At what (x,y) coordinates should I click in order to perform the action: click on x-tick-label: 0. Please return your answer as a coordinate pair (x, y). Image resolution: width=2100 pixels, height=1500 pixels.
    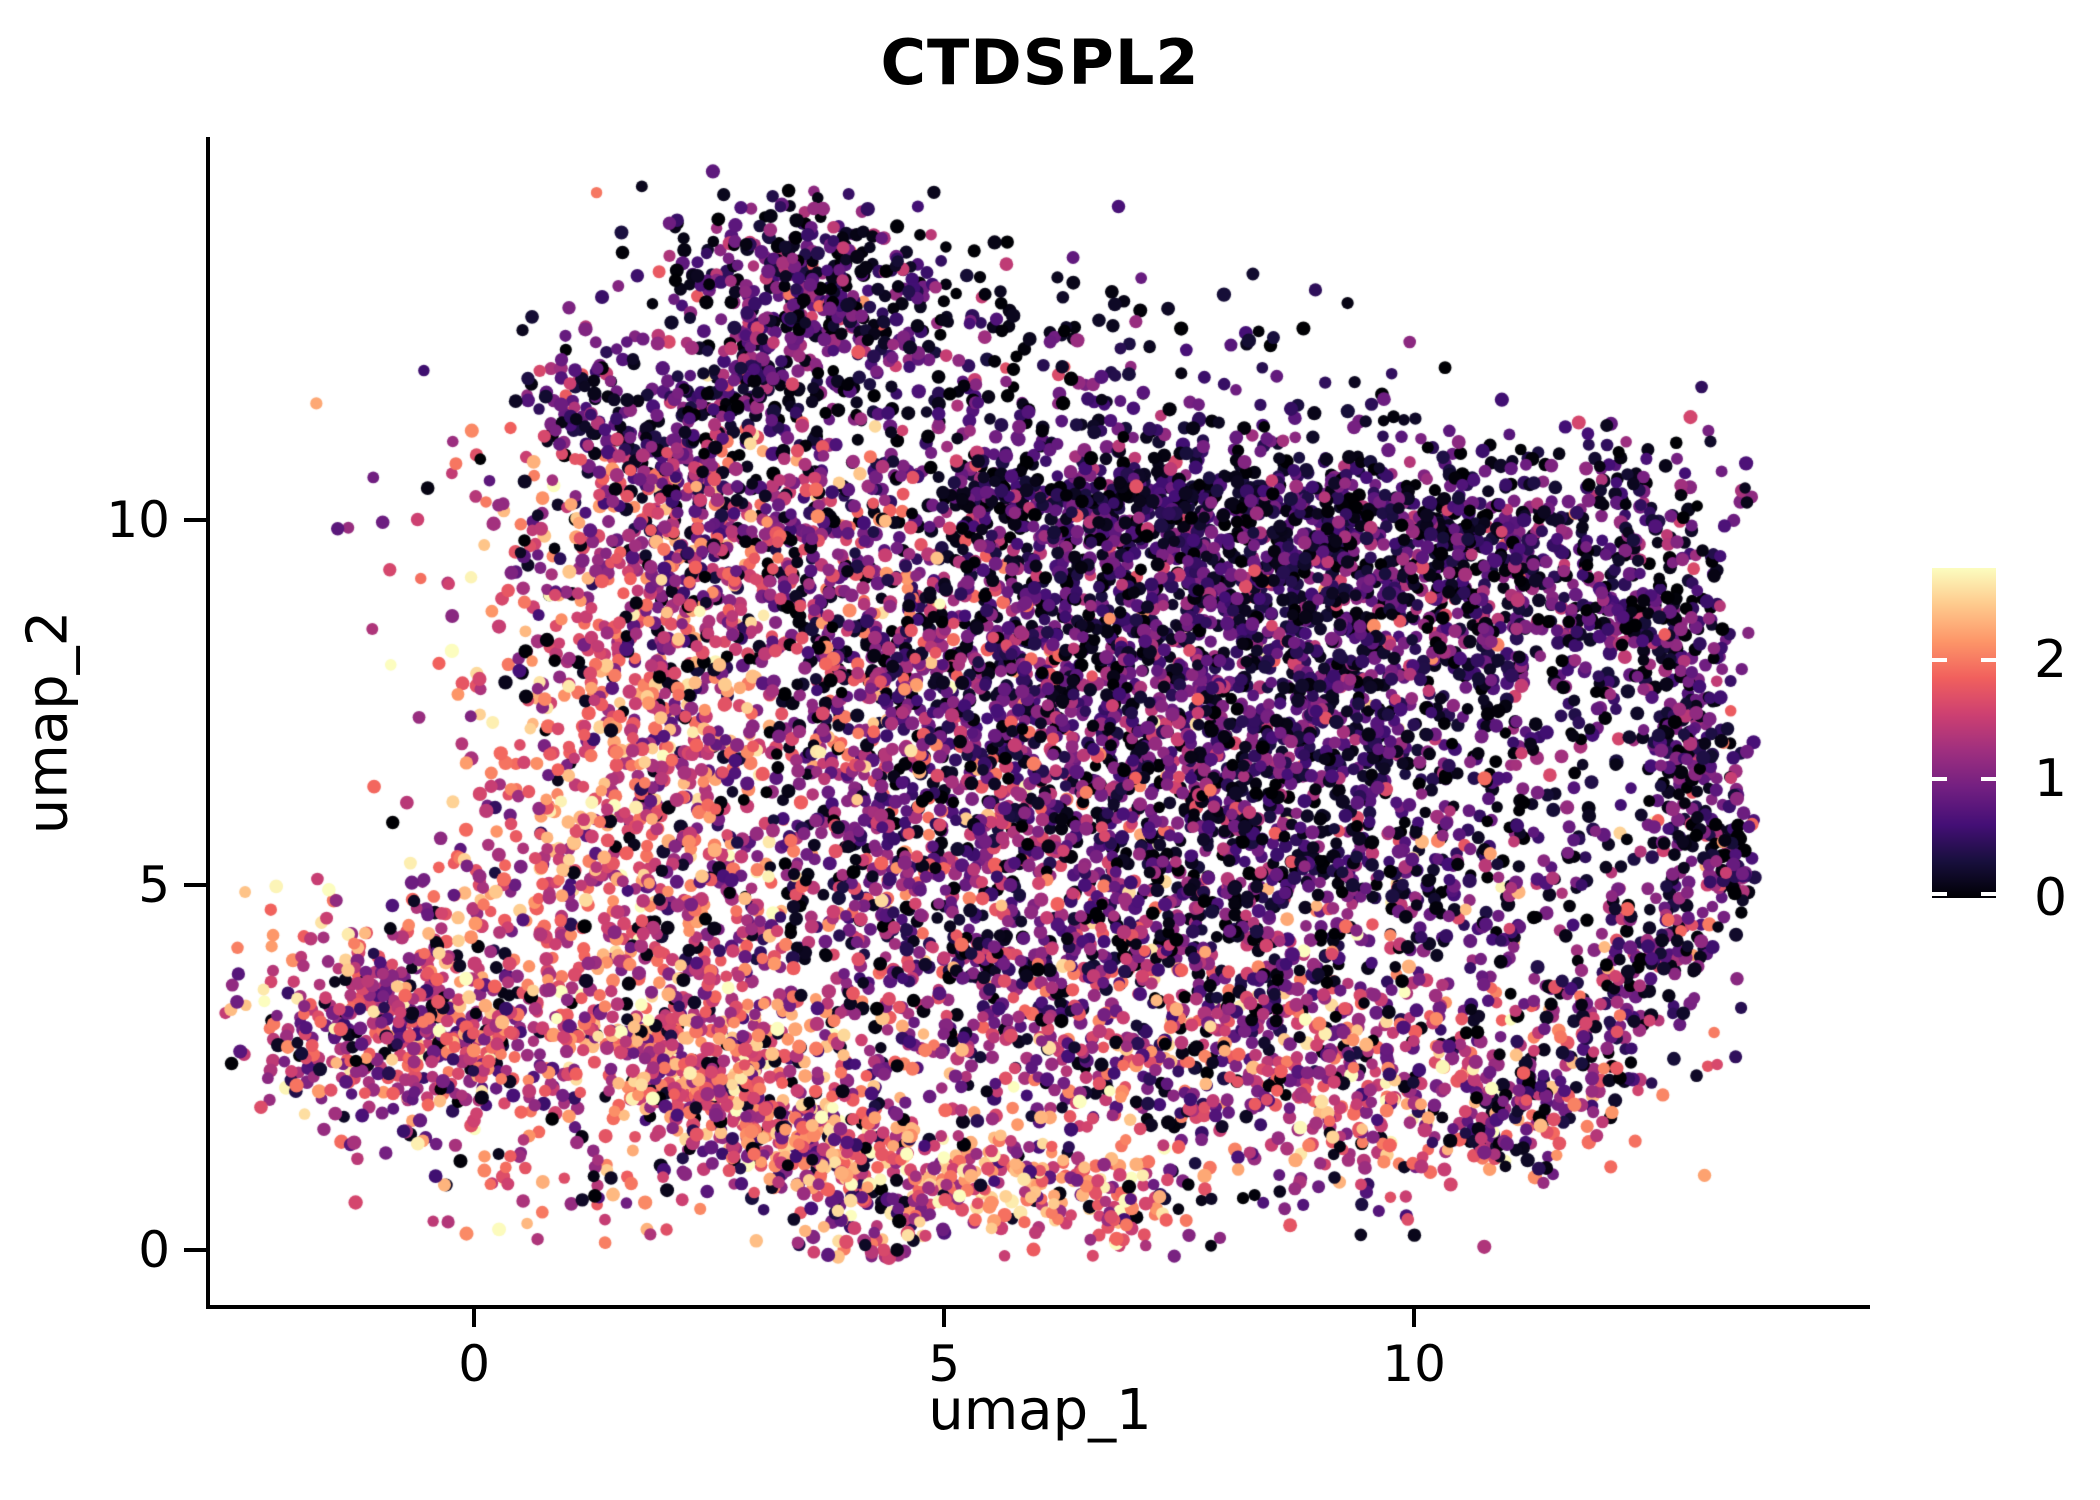
    Looking at the image, I should click on (474, 1364).